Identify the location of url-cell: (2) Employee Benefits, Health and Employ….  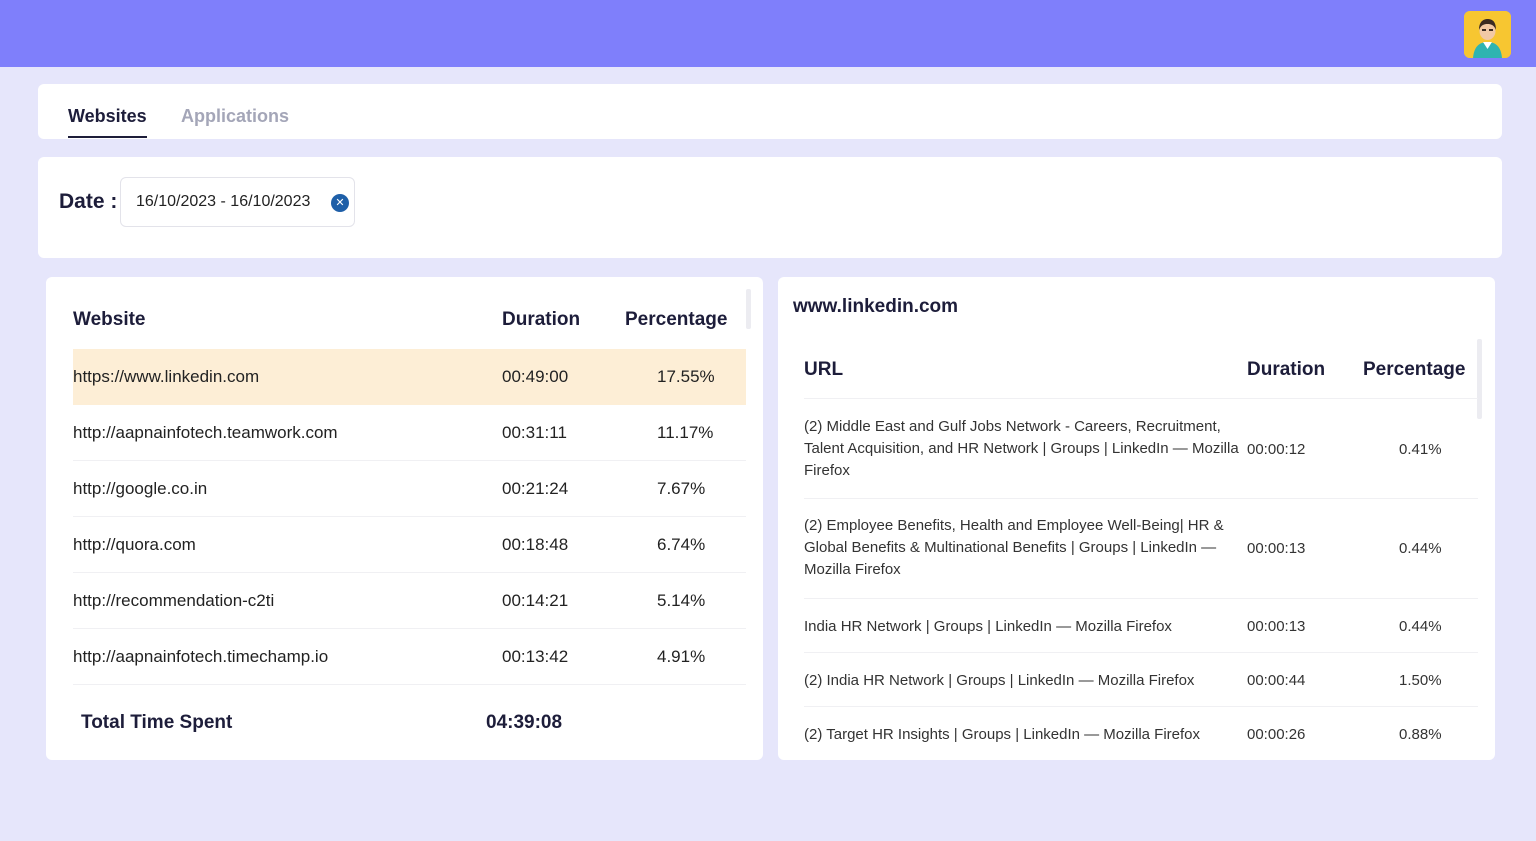
(1014, 547).